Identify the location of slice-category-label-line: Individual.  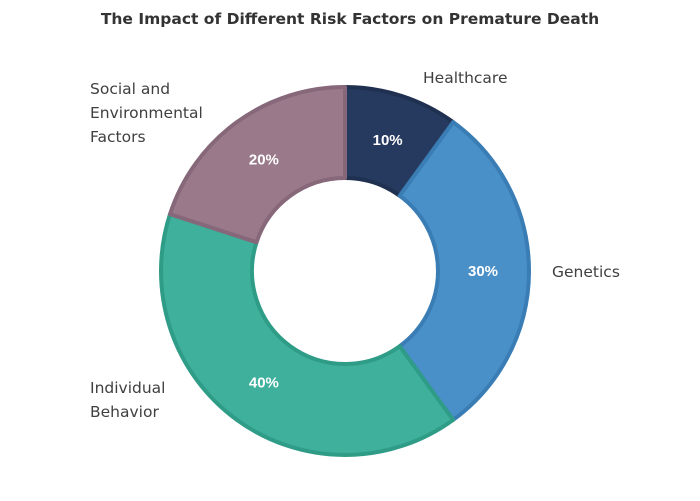
(128, 388).